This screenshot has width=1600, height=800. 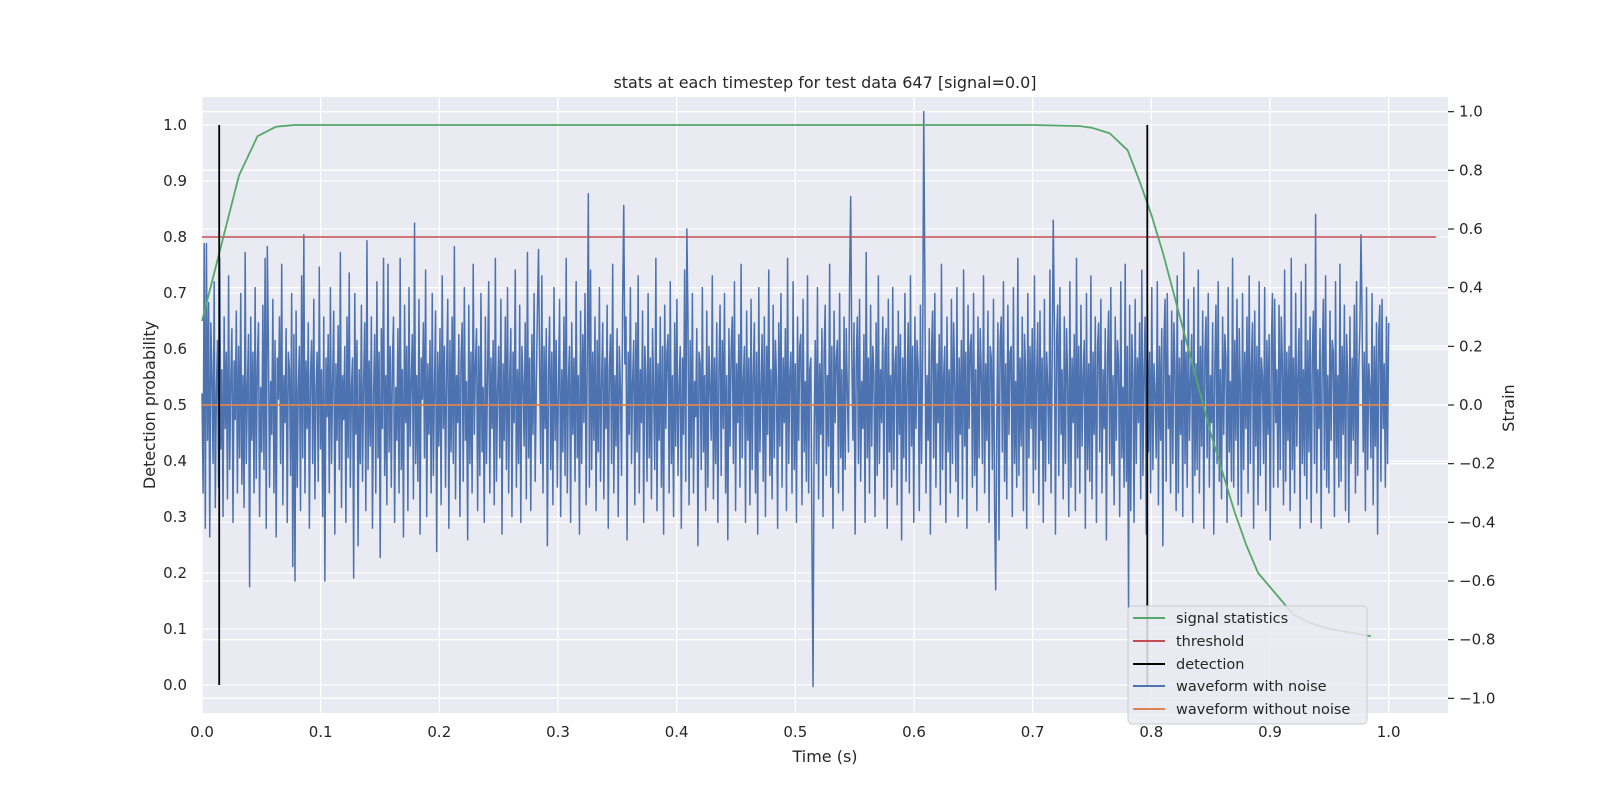 I want to click on y-left-tick-label: 0.1, so click(x=175, y=629).